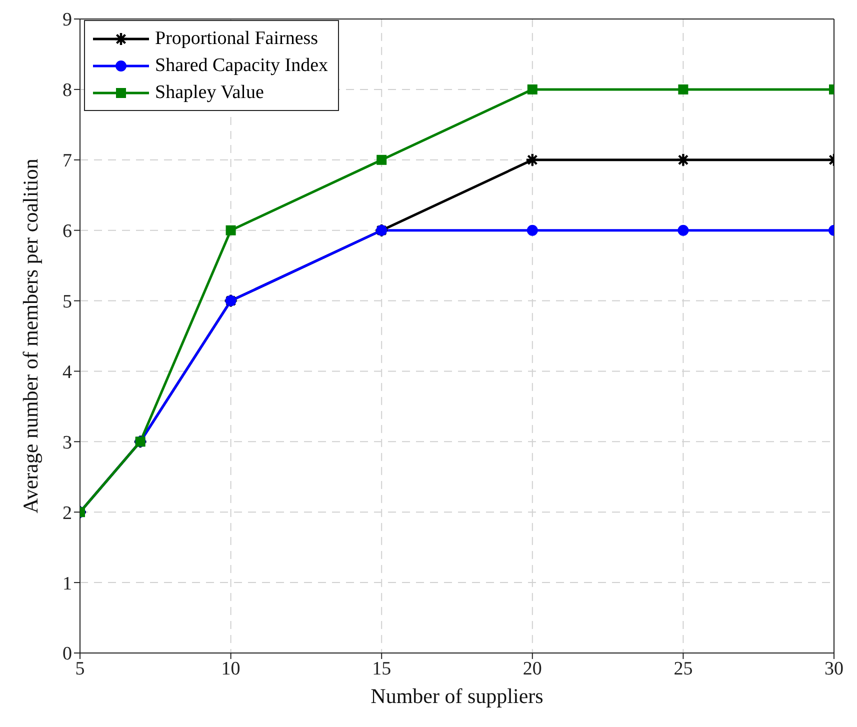 The width and height of the screenshot is (857, 727). Describe the element at coordinates (457, 696) in the screenshot. I see `x-axis-title: Number of suppliers` at that location.